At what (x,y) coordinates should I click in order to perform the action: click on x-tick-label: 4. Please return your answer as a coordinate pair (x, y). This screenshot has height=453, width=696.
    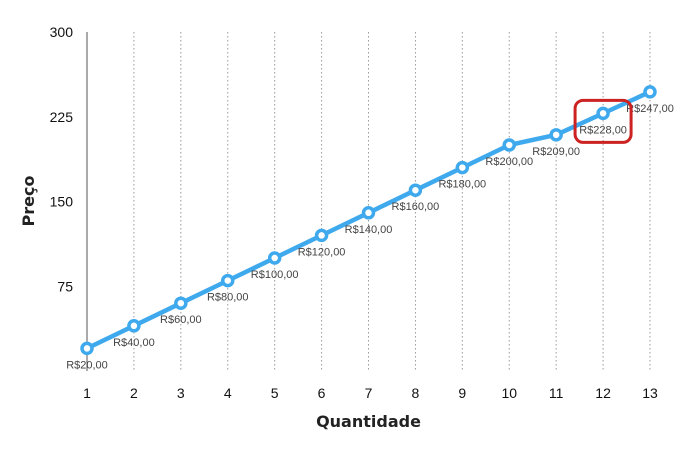
    Looking at the image, I should click on (228, 393).